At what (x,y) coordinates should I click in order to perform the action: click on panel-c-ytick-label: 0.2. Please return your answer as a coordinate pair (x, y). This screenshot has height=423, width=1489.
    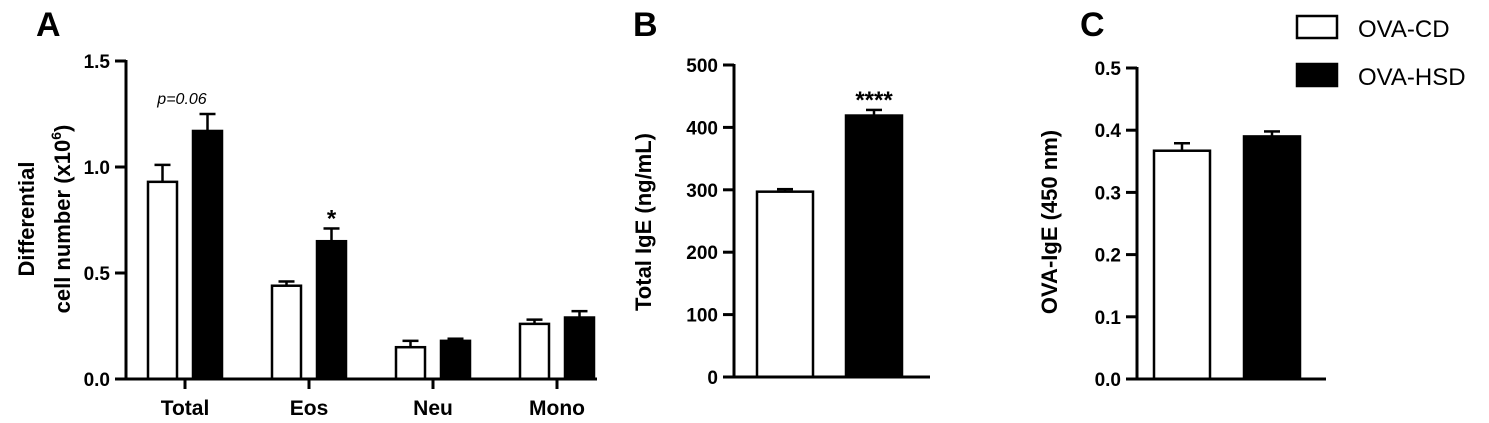
    Looking at the image, I should click on (1108, 256).